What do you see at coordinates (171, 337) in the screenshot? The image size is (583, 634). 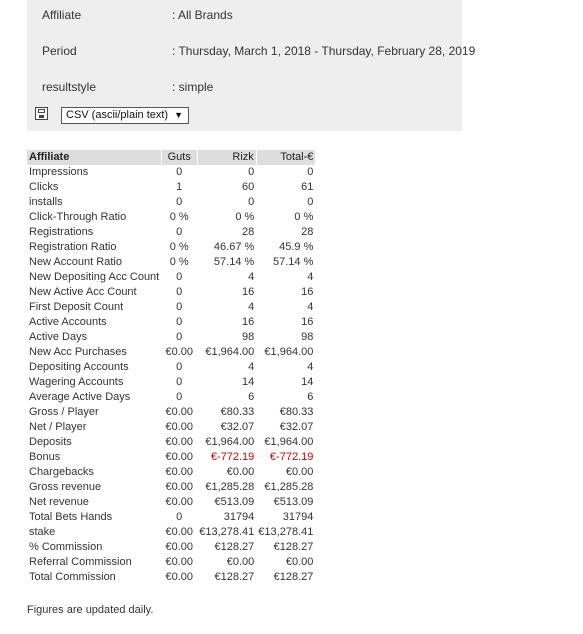 I see `table-row: Active Days 0 98 98` at bounding box center [171, 337].